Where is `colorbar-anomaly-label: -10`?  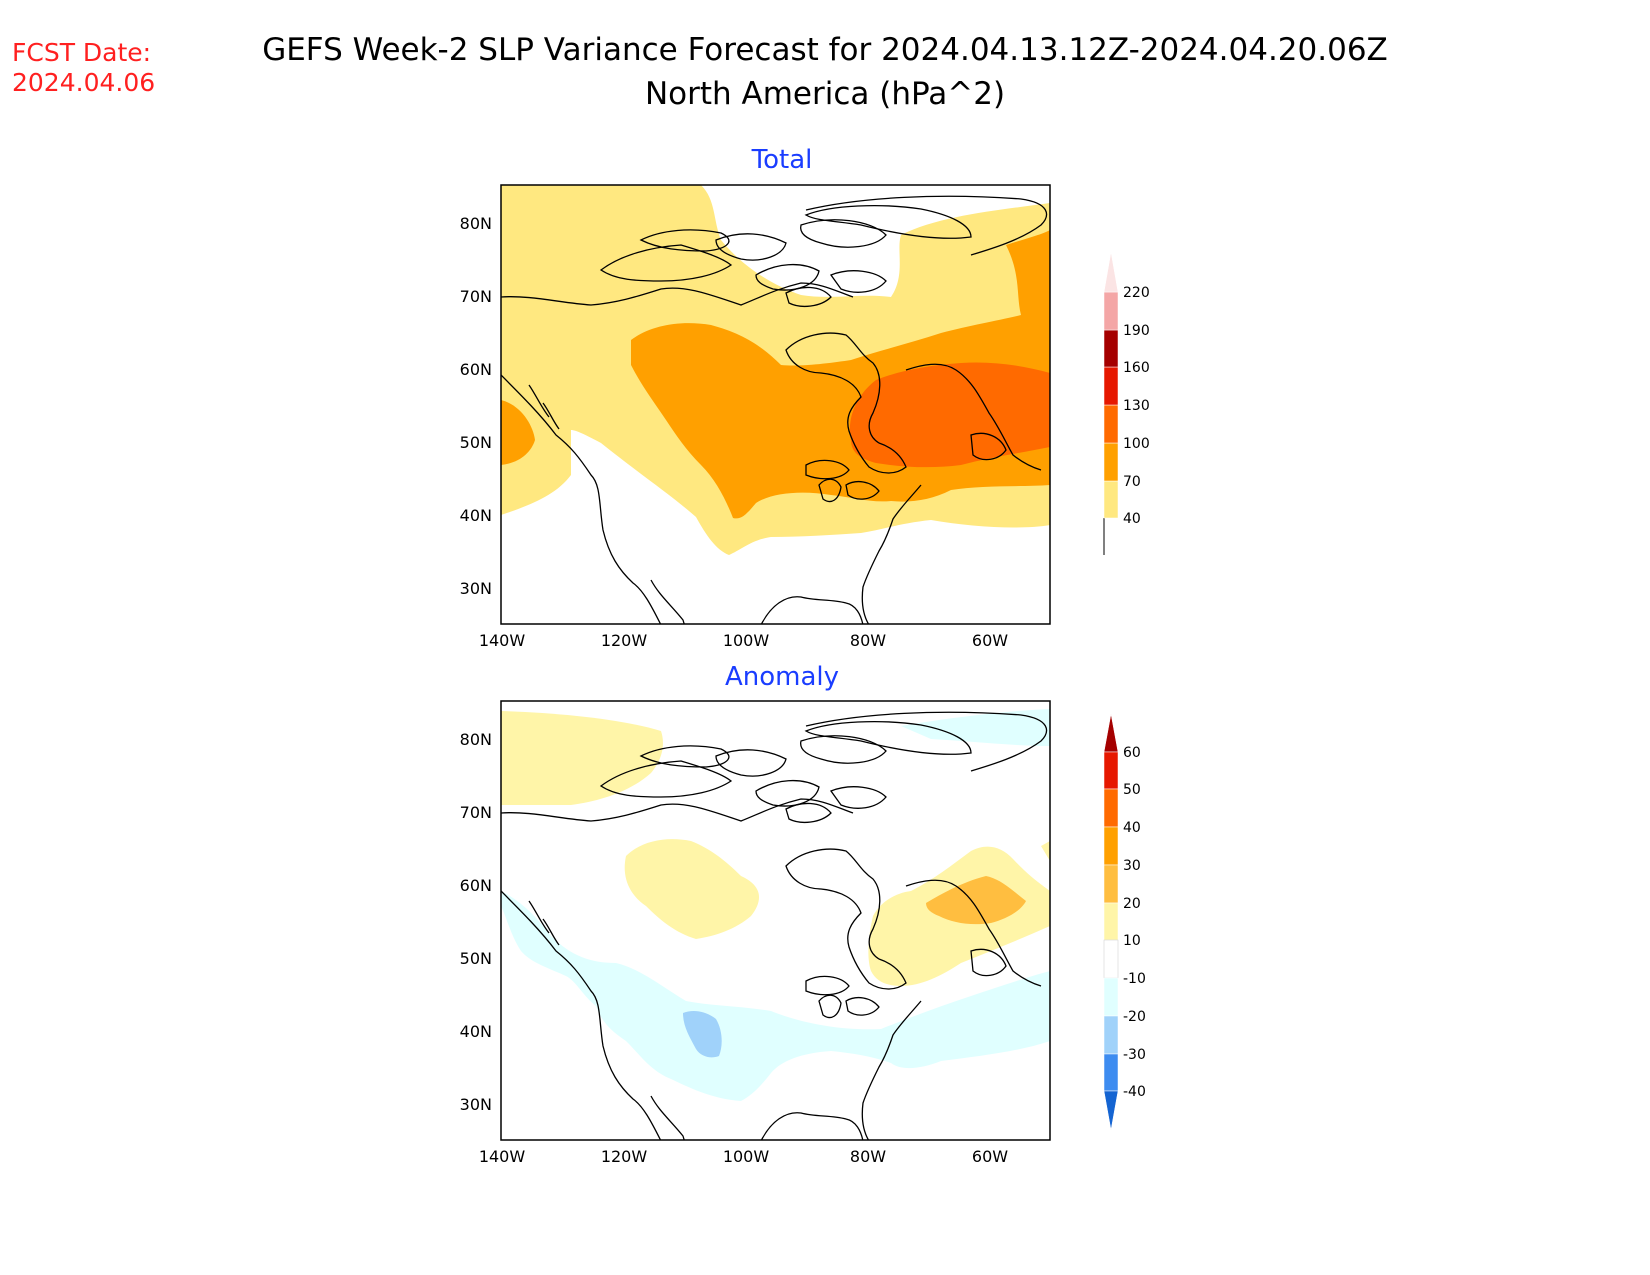 colorbar-anomaly-label: -10 is located at coordinates (1134, 979).